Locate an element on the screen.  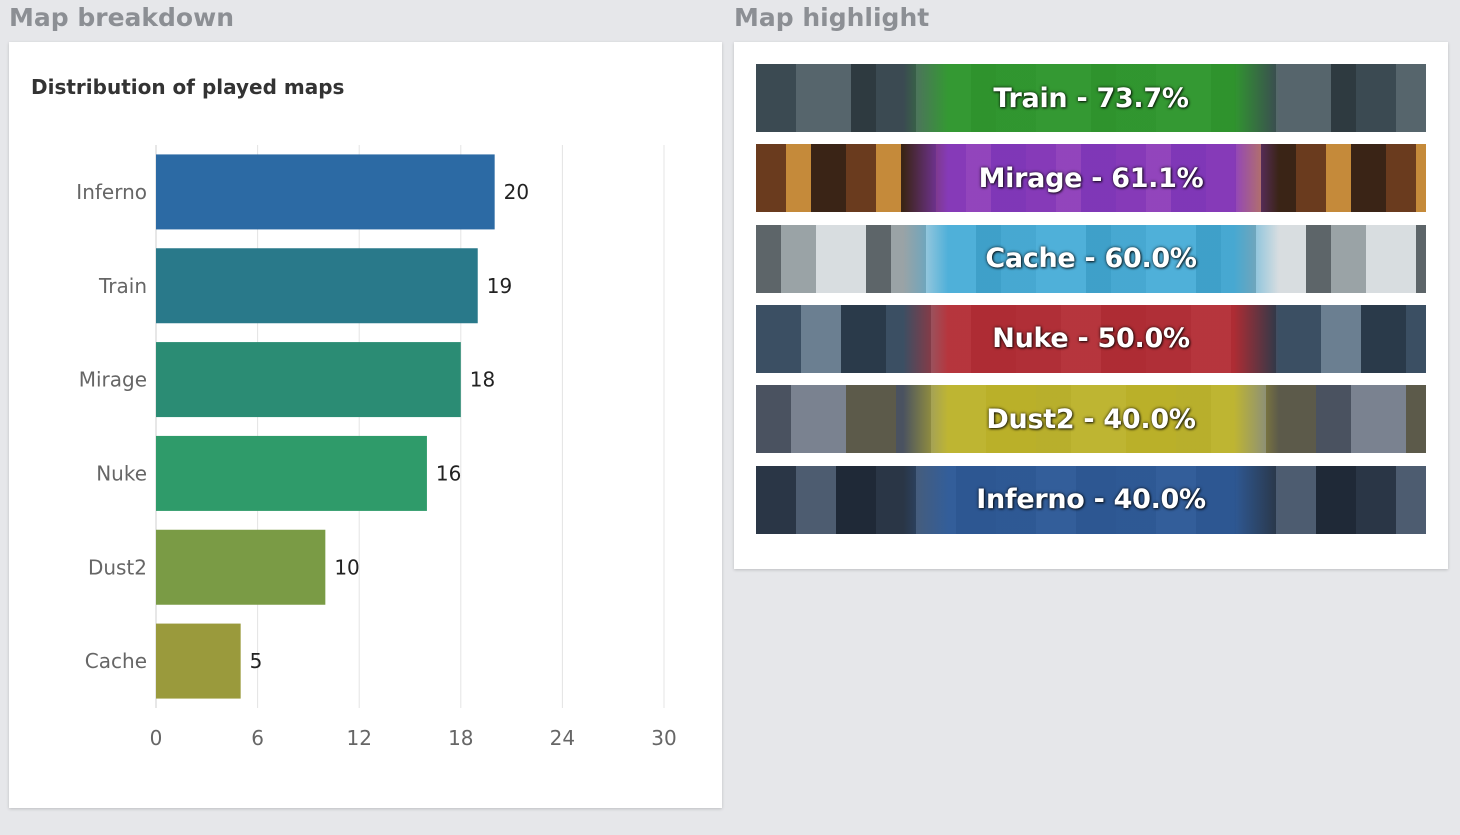
map-highlight-title: Map highlight is located at coordinates (832, 17).